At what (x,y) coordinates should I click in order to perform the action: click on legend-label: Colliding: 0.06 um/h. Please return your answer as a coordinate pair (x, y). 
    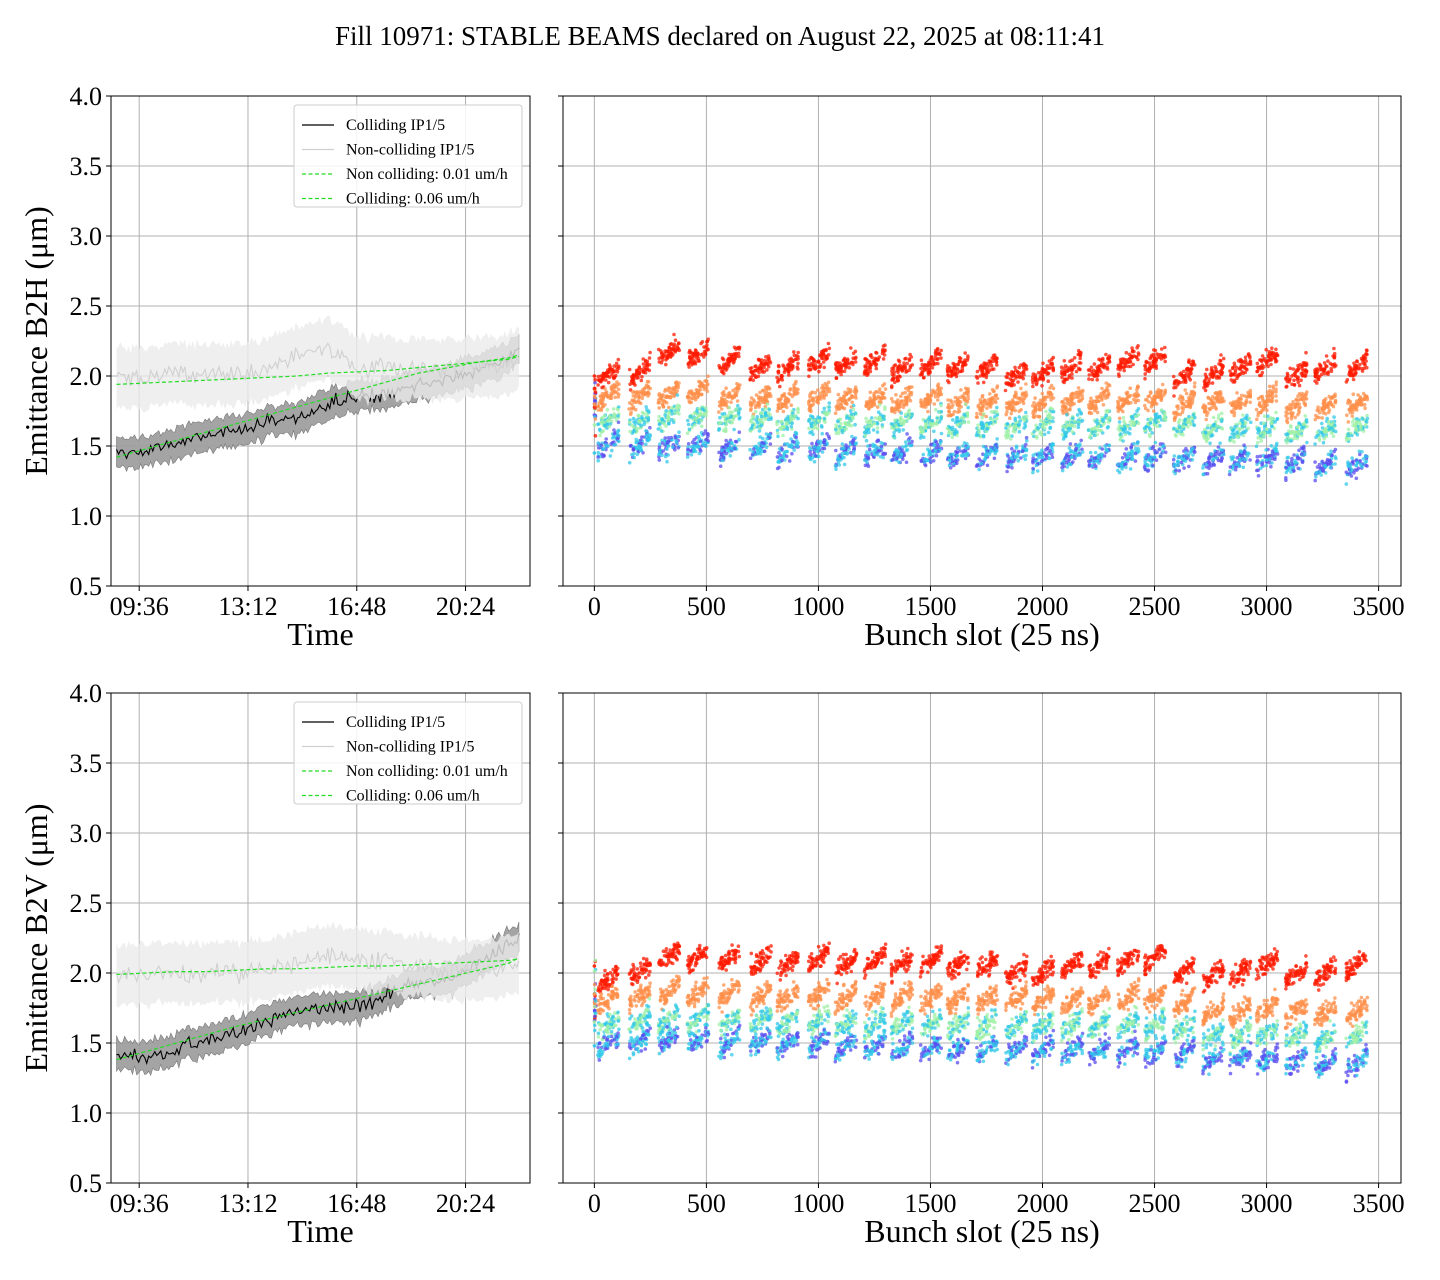
    Looking at the image, I should click on (413, 199).